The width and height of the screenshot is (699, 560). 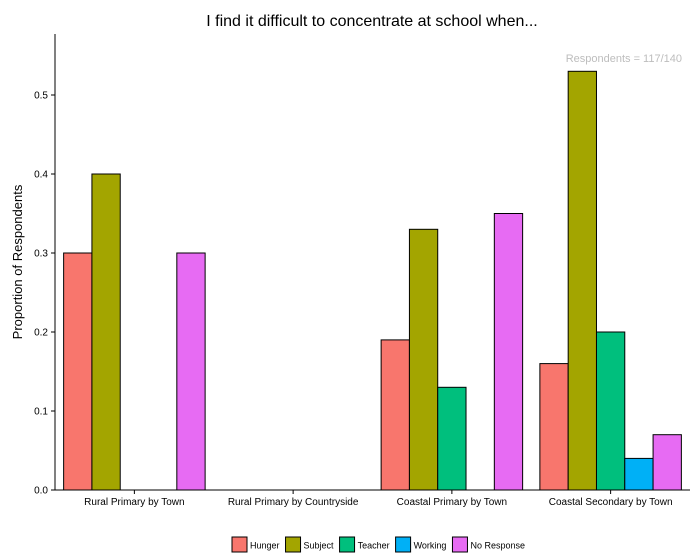 I want to click on respondents-annotation: Respondents = 117/140, so click(x=624, y=59).